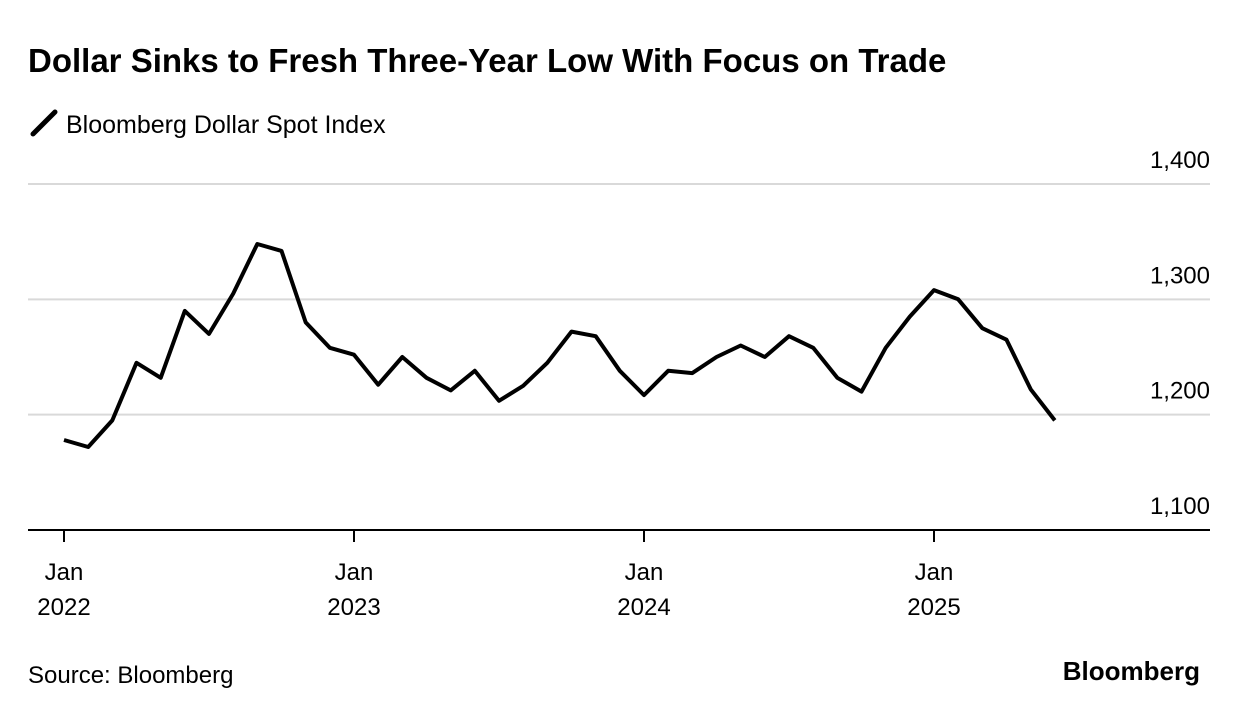 This screenshot has height=716, width=1240. What do you see at coordinates (226, 125) in the screenshot?
I see `legend-label: Bloomberg Dollar Spot Index` at bounding box center [226, 125].